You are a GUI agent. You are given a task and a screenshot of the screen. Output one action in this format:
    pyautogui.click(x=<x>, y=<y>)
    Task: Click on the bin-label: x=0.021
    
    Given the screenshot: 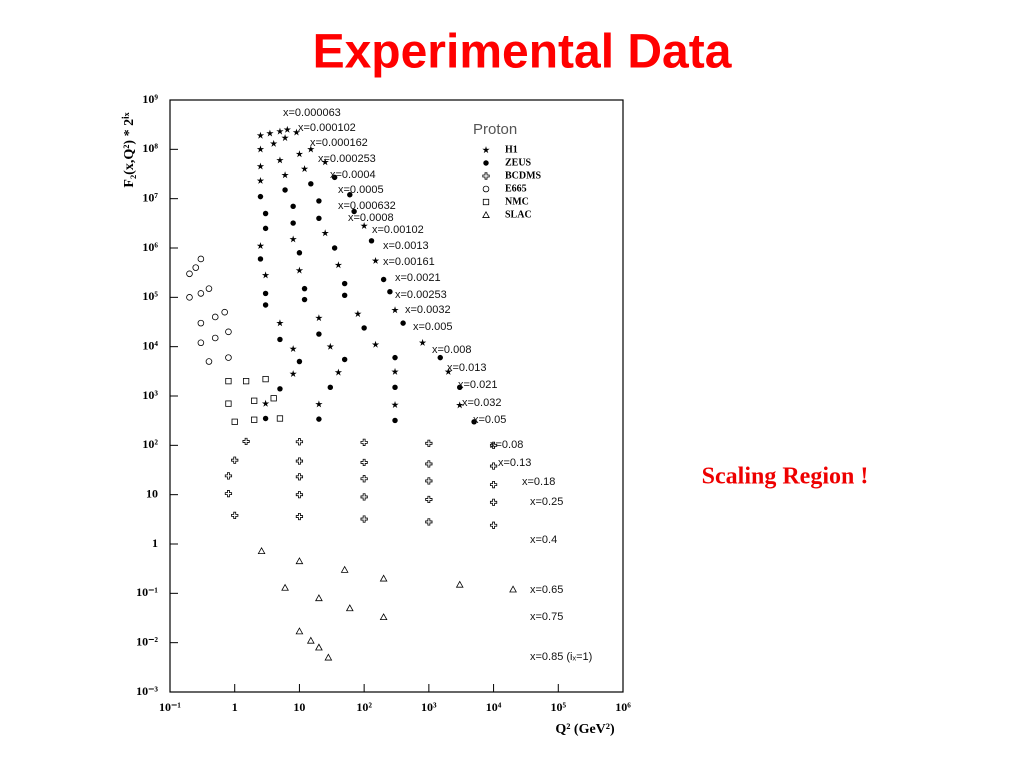 What is the action you would take?
    pyautogui.click(x=477, y=385)
    